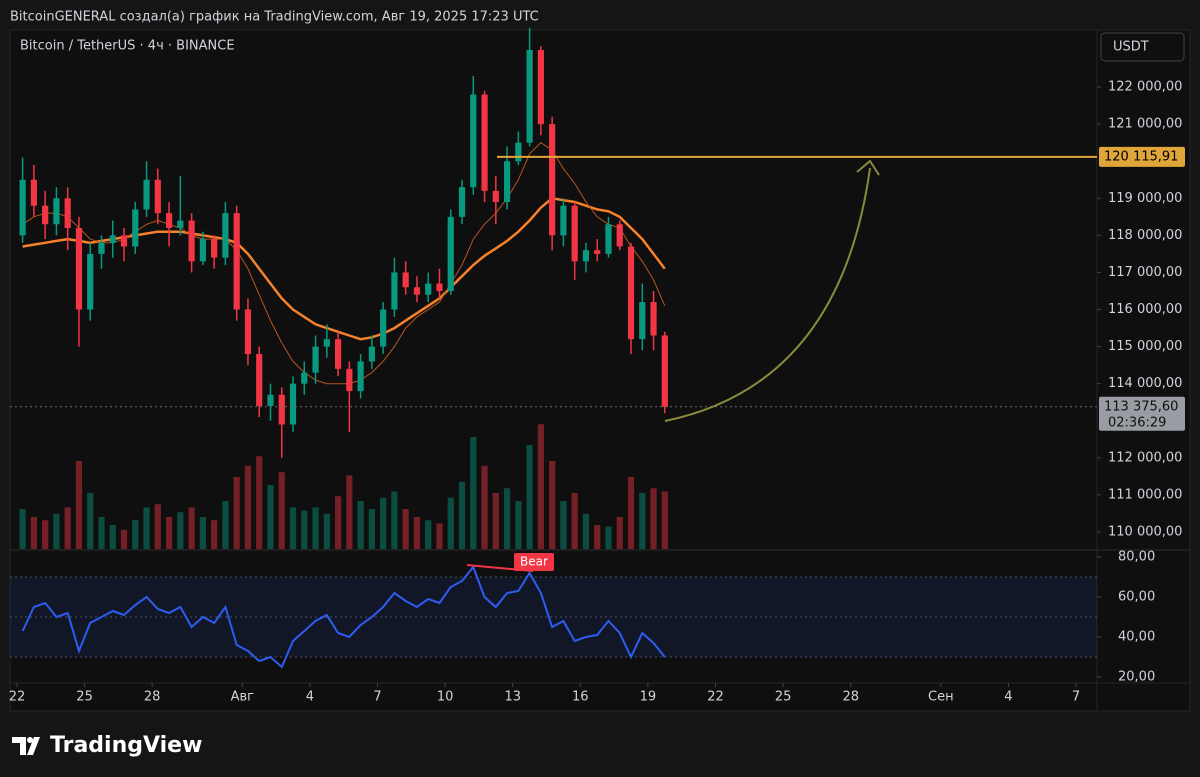 The image size is (1200, 777). What do you see at coordinates (1145, 309) in the screenshot?
I see `price-tick-label: 116 000,00` at bounding box center [1145, 309].